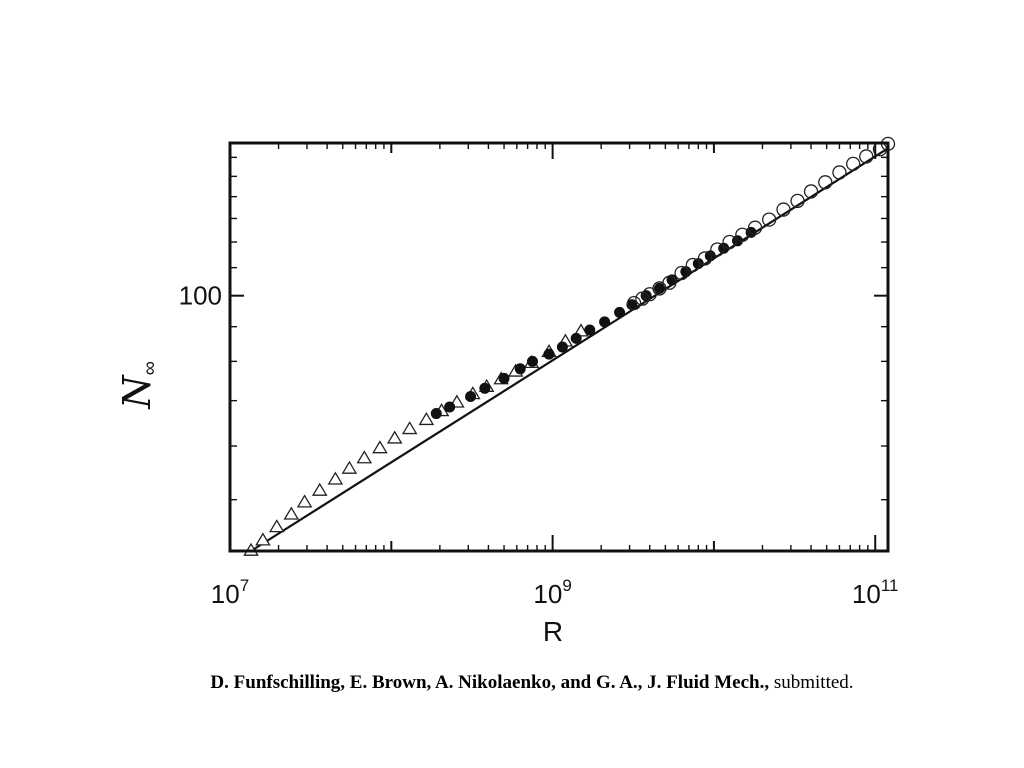 This screenshot has height=768, width=1024. Describe the element at coordinates (137, 392) in the screenshot. I see `y-label-letter: N` at that location.